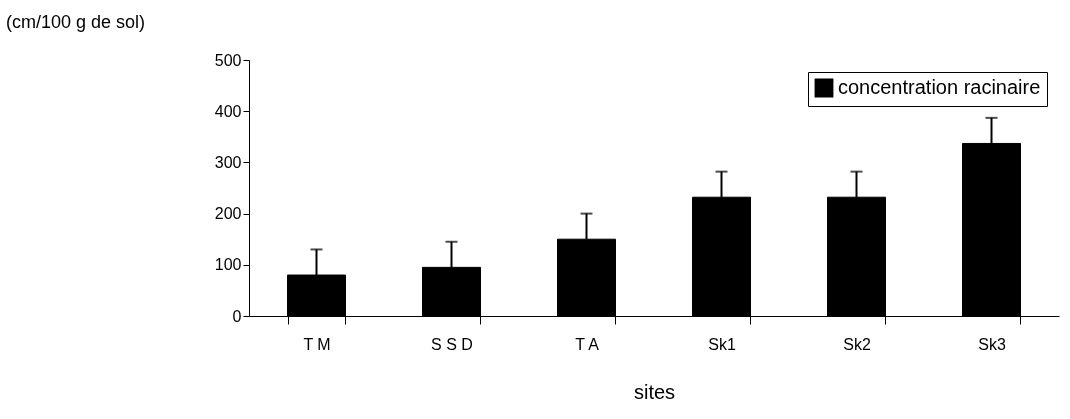 The image size is (1070, 419). What do you see at coordinates (317, 344) in the screenshot?
I see `x-tick-label: T M` at bounding box center [317, 344].